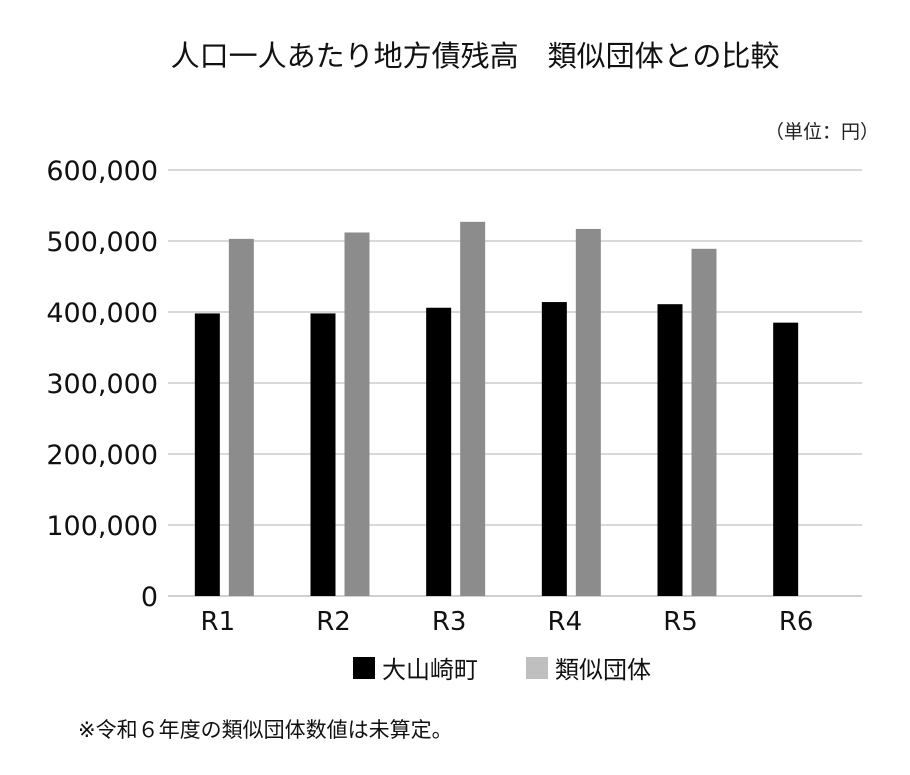 Image resolution: width=910 pixels, height=775 pixels. I want to click on legend-swatch-oyamazaki, so click(364, 668).